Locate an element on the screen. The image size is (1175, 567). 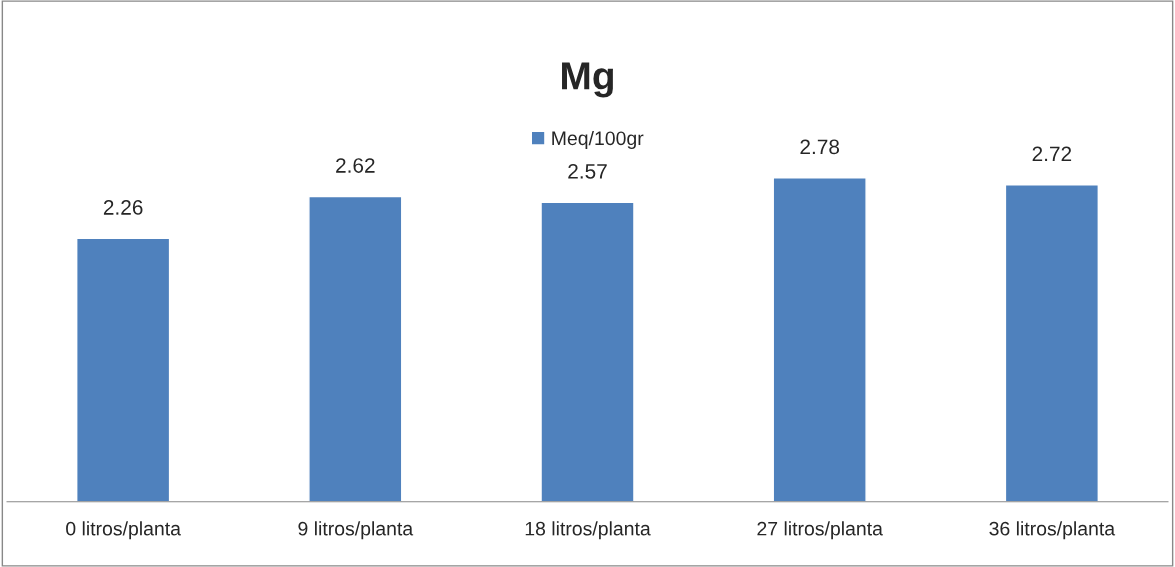
x-tick-label: 36 litros/planta is located at coordinates (1052, 530).